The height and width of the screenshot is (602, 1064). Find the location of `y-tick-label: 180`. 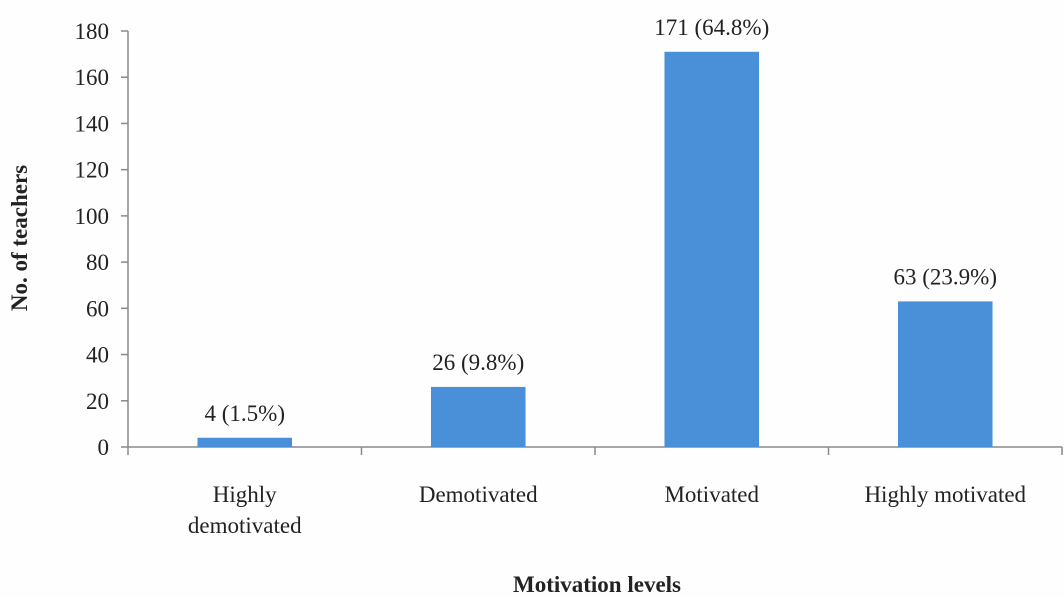

y-tick-label: 180 is located at coordinates (92, 31).